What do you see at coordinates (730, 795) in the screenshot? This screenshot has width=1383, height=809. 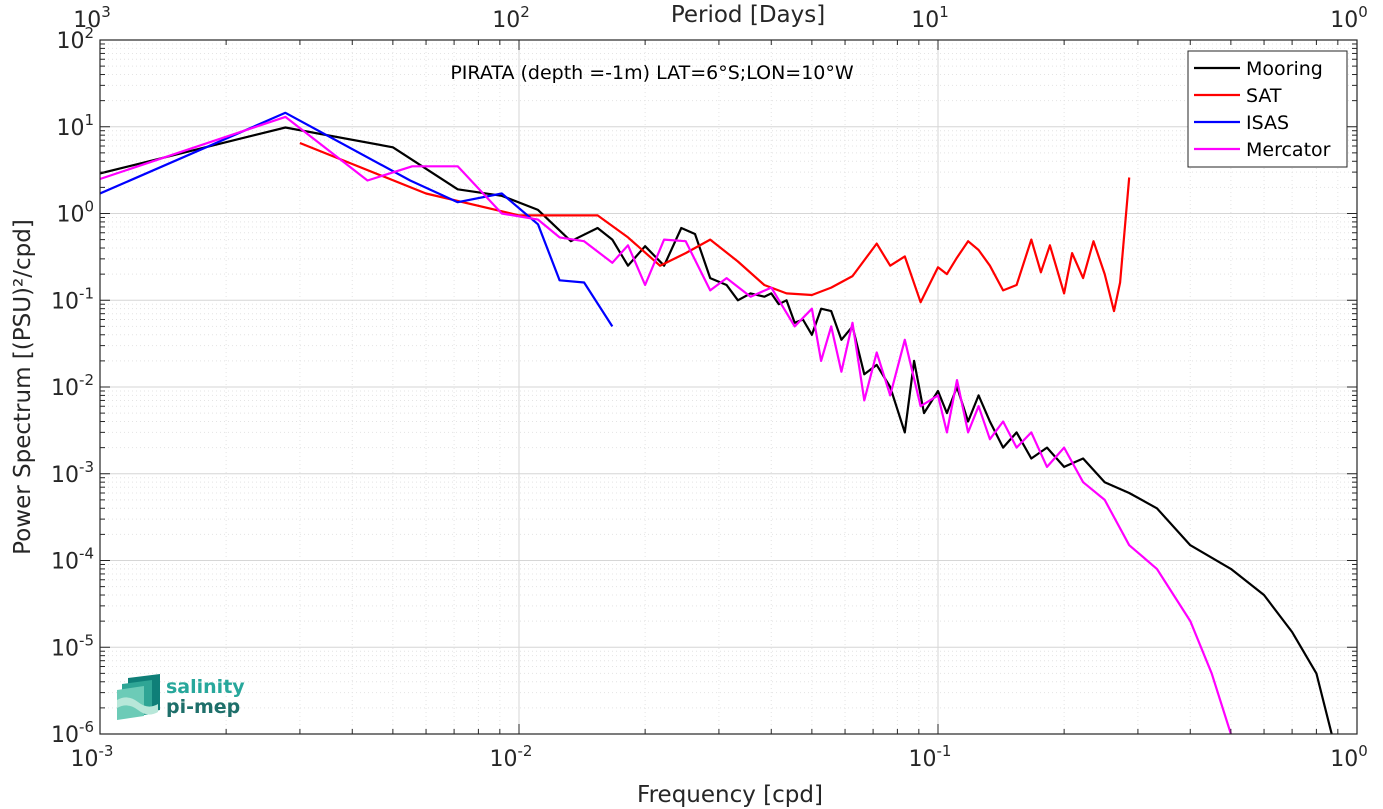 I see `x-axis-label: Frequency [cpd]` at bounding box center [730, 795].